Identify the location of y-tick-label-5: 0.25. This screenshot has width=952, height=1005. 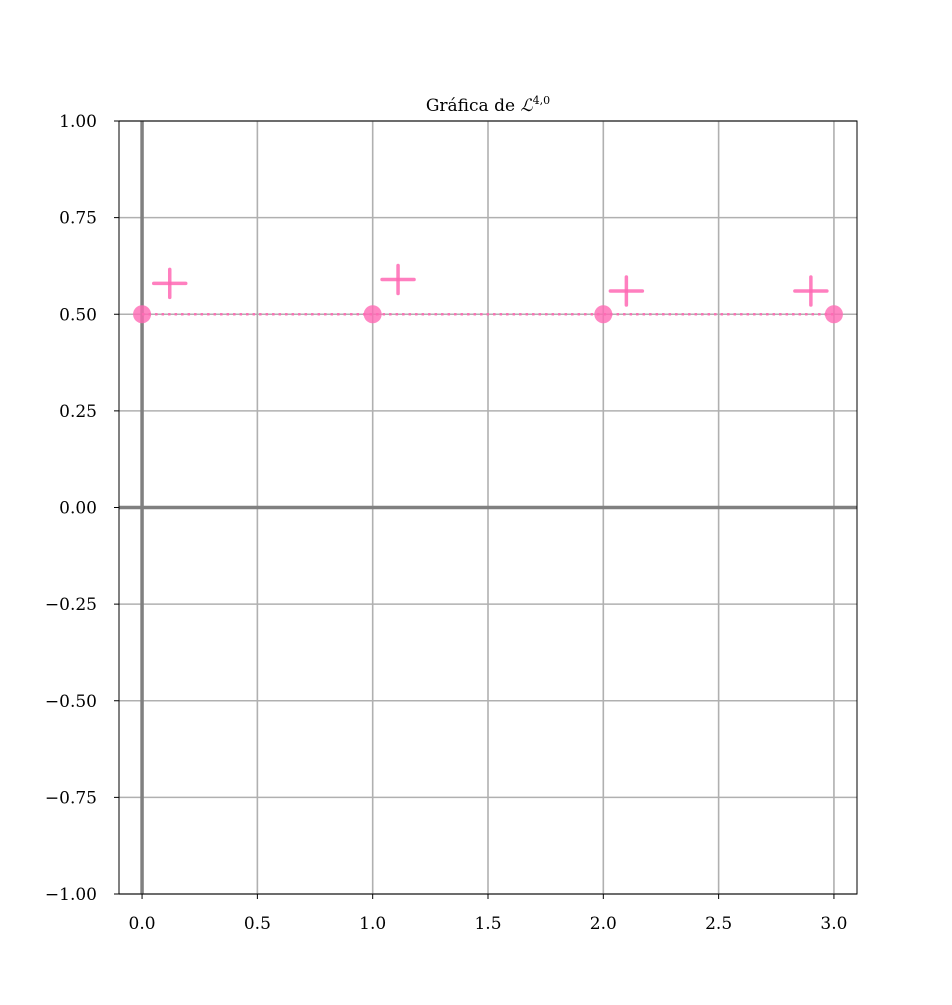
(78, 412).